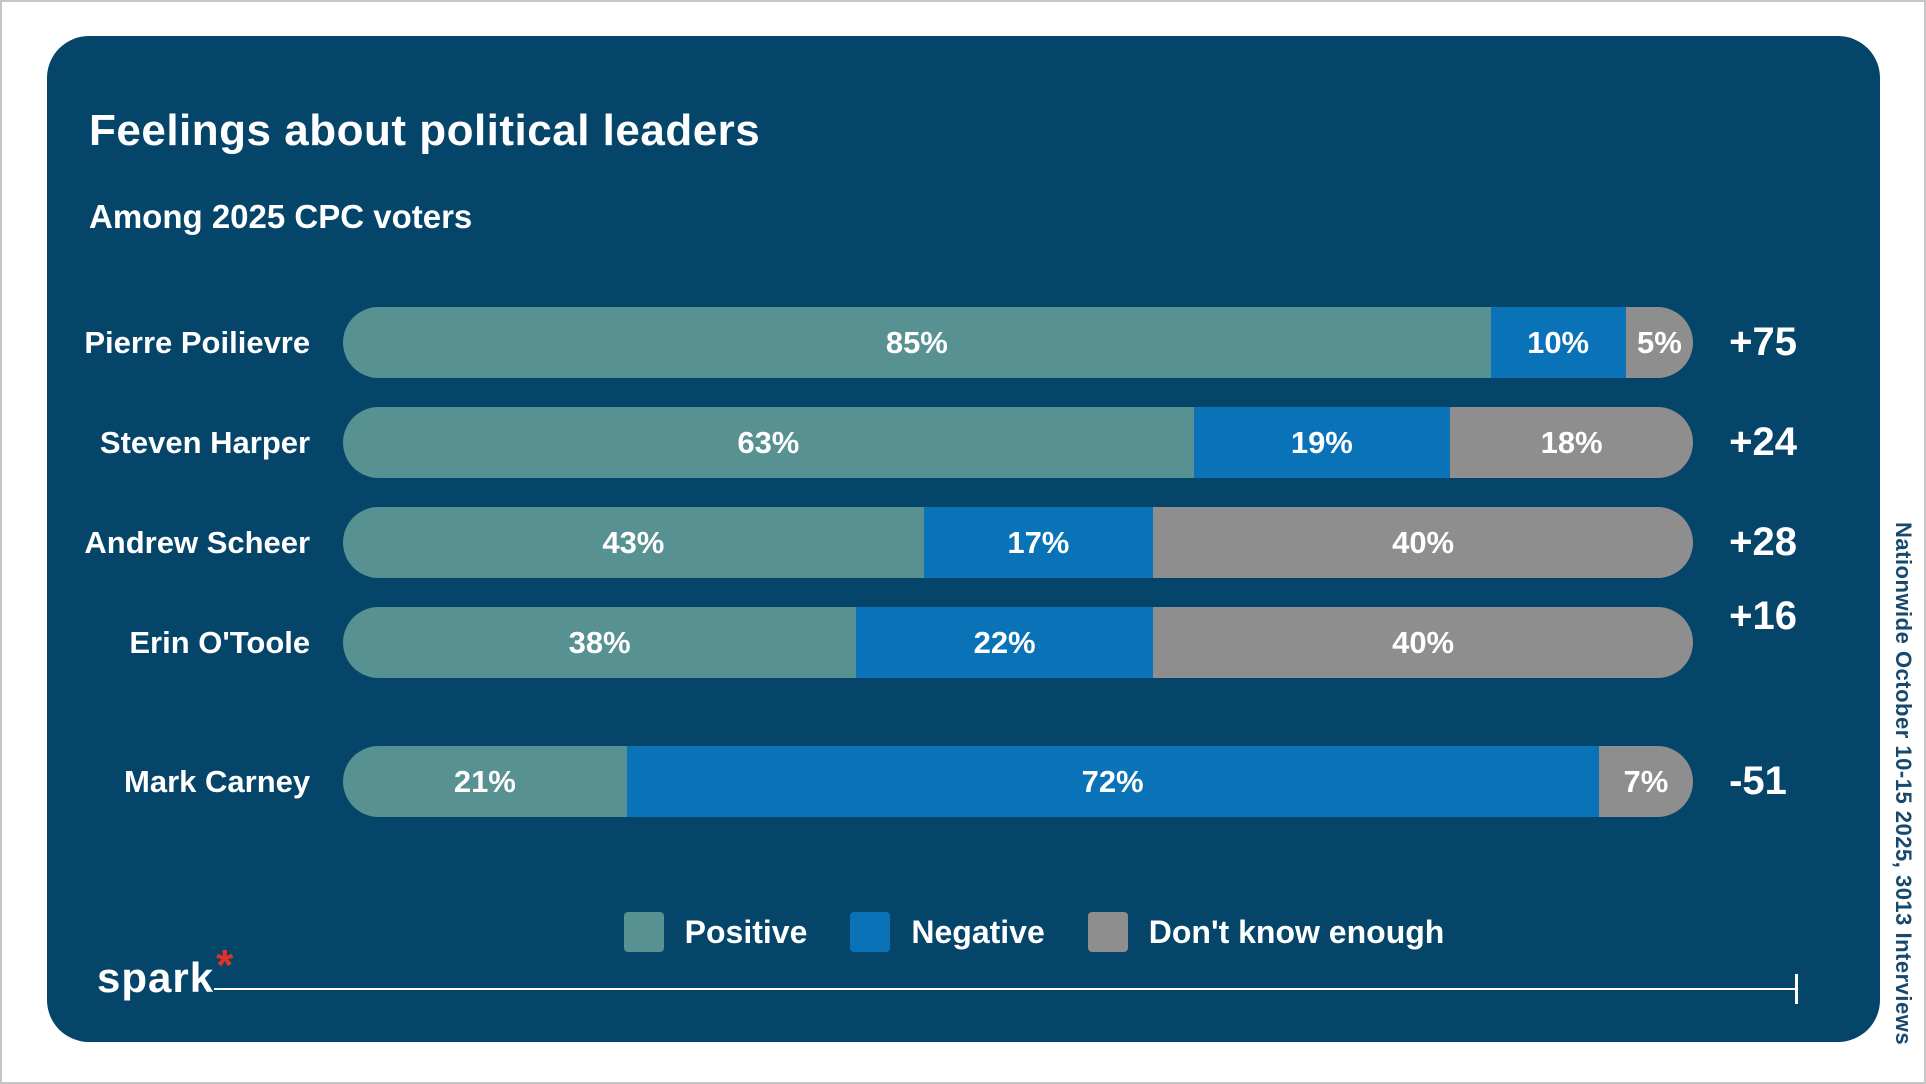 The image size is (1926, 1084). I want to click on legend-item: Don't know enough, so click(1266, 932).